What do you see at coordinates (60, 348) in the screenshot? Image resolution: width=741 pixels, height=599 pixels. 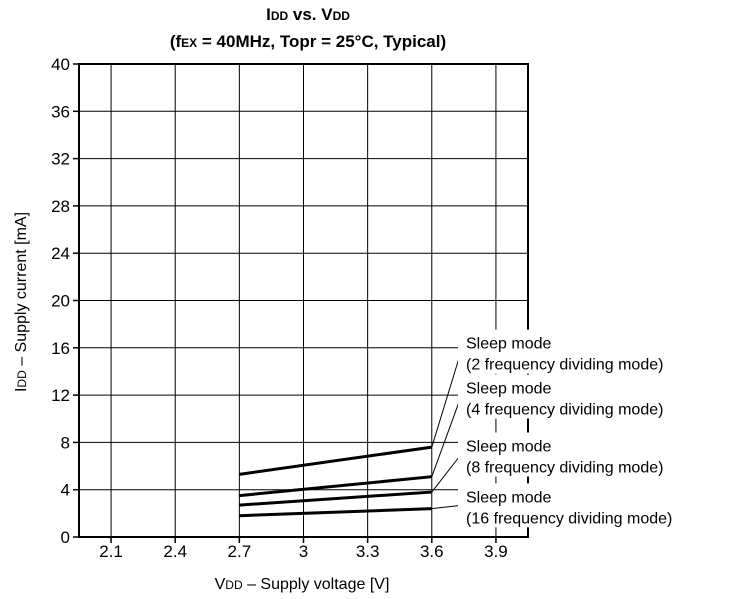 I see `y-tick-label: 16` at bounding box center [60, 348].